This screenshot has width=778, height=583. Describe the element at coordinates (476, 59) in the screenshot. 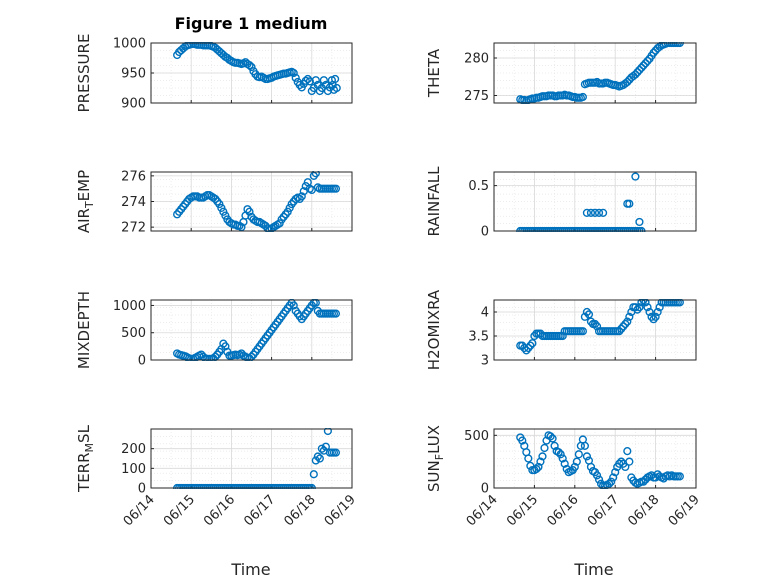

I see `y-tick-label: 280` at that location.